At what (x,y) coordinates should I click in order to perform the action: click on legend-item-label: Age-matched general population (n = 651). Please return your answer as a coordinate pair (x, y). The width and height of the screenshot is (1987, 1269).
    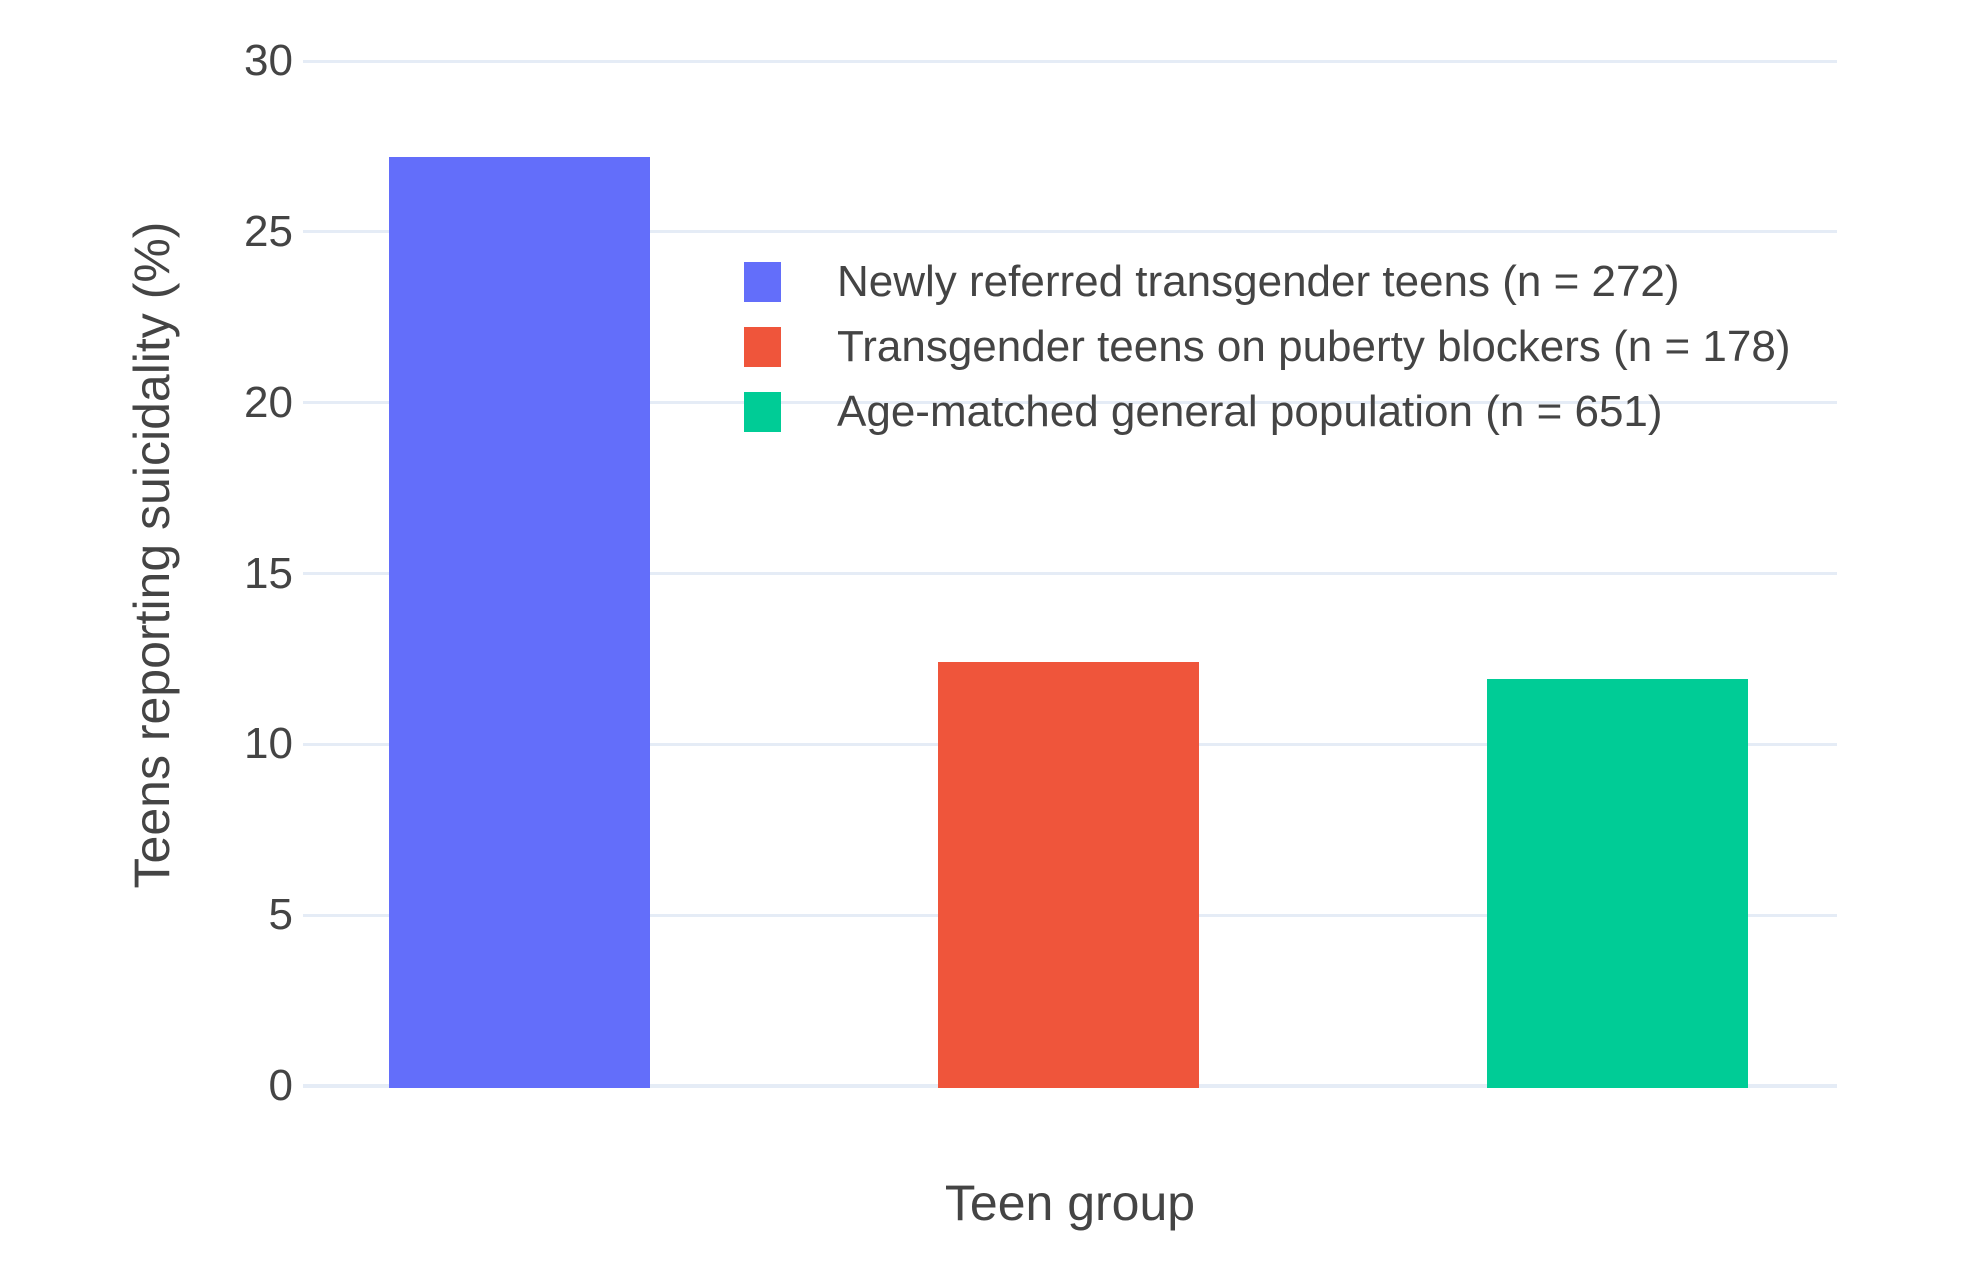
    Looking at the image, I should click on (1250, 411).